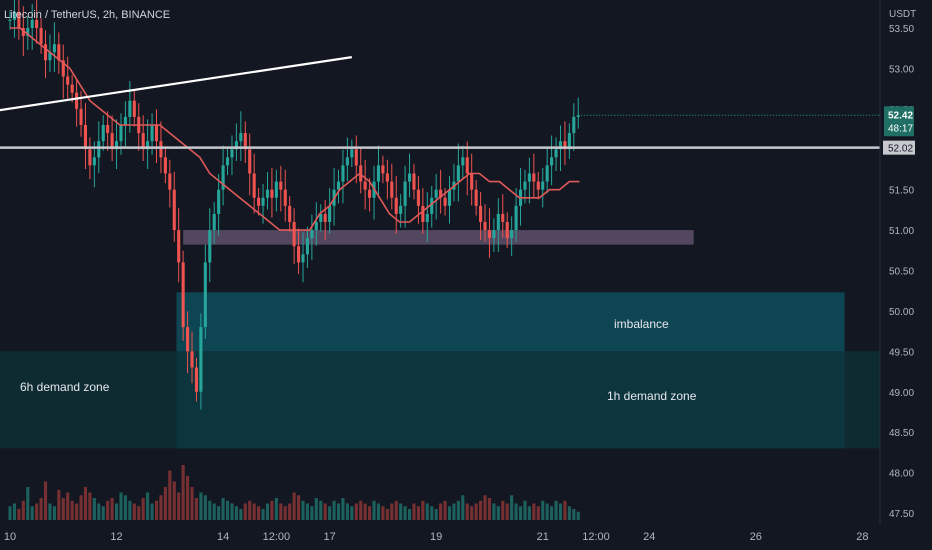 The image size is (932, 550). Describe the element at coordinates (176, 84) in the screenshot. I see `trendline` at that location.